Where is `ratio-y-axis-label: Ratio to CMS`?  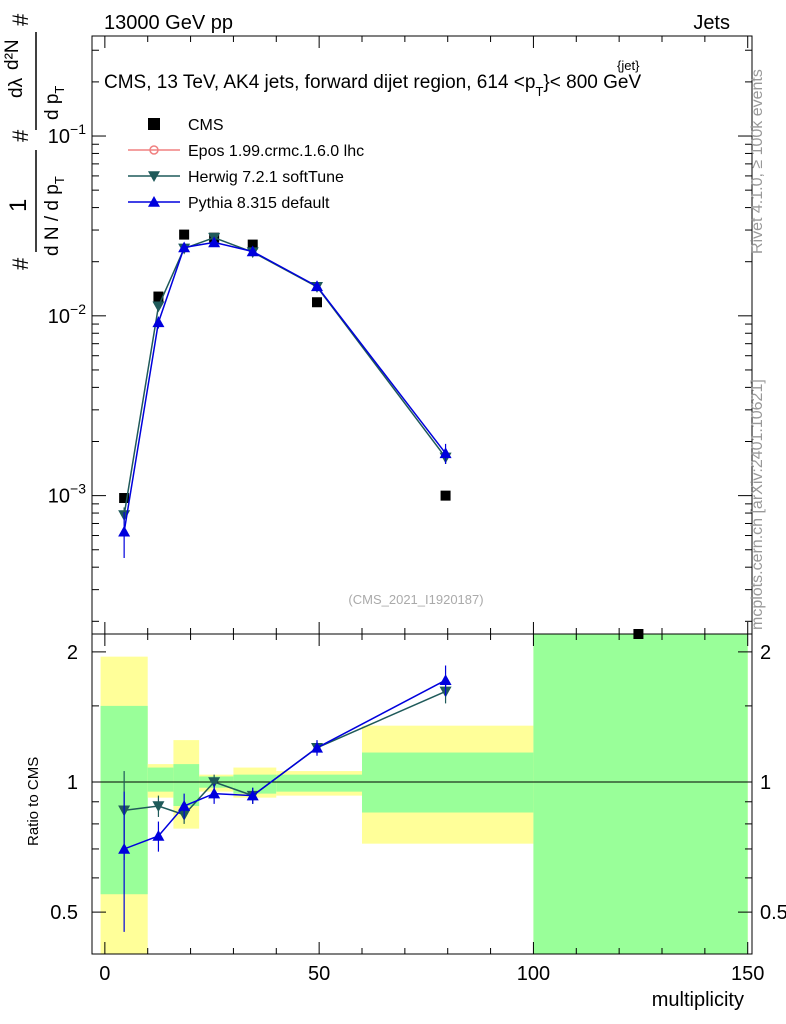
ratio-y-axis-label: Ratio to CMS is located at coordinates (33, 801).